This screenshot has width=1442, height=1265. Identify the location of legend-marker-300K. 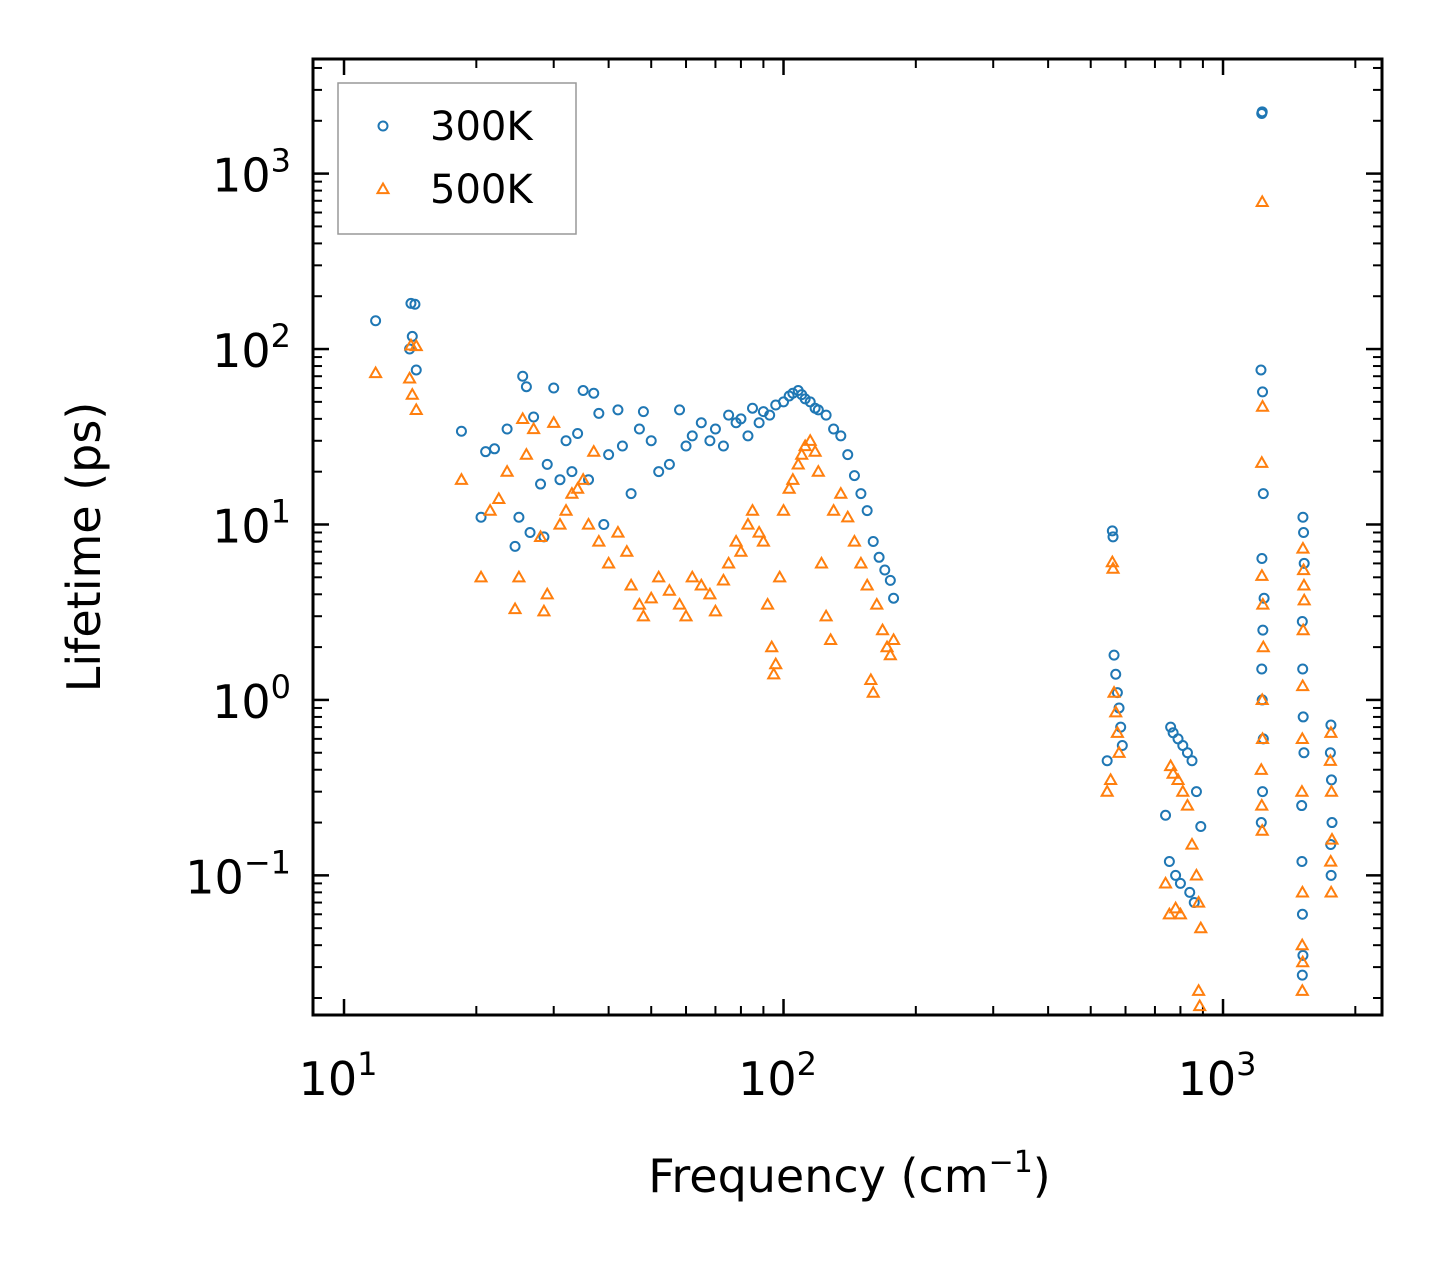
(383, 126).